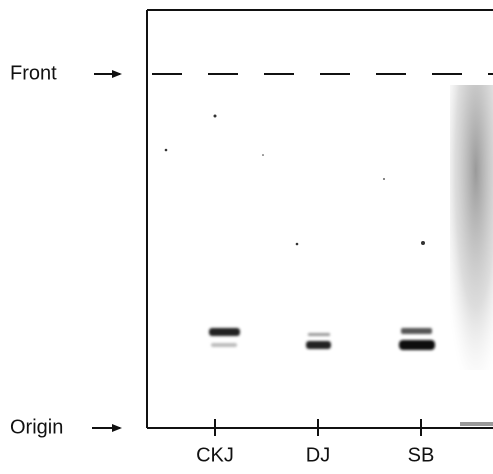  What do you see at coordinates (36, 427) in the screenshot?
I see `origin-label: Origin` at bounding box center [36, 427].